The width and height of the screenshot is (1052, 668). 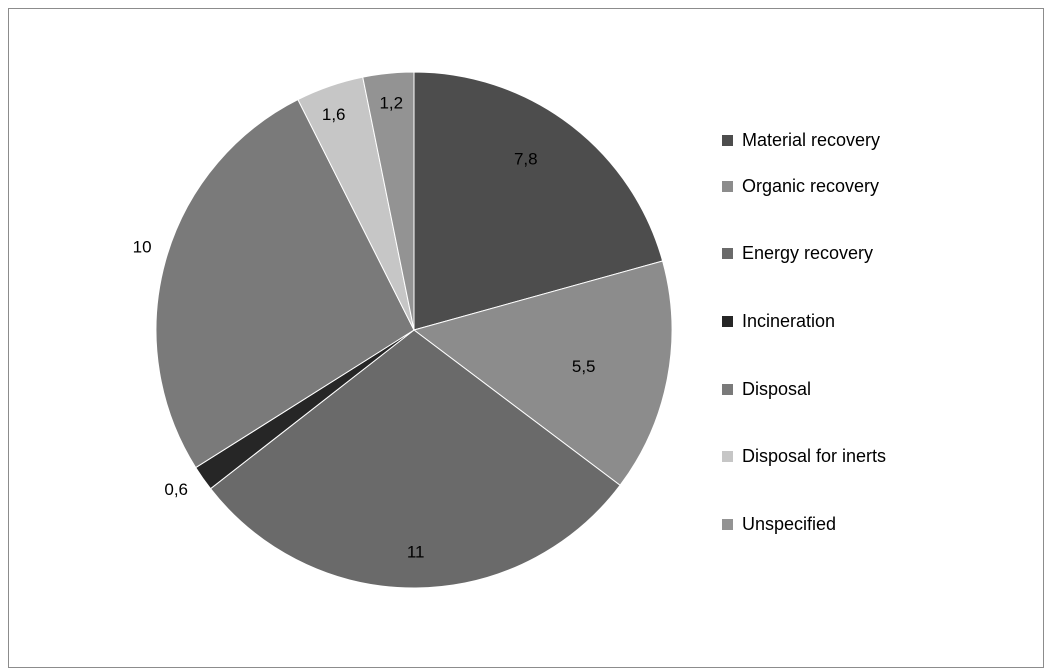 I want to click on data-label-disposal-for-inerts: 1,6, so click(x=334, y=114).